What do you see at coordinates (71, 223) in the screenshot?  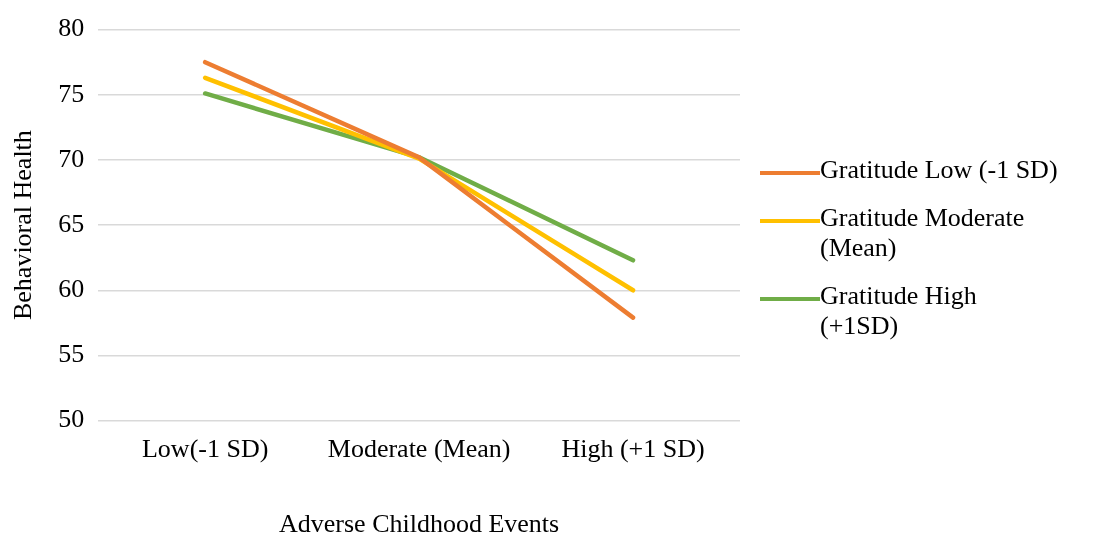 I see `y-tick-label: 65` at bounding box center [71, 223].